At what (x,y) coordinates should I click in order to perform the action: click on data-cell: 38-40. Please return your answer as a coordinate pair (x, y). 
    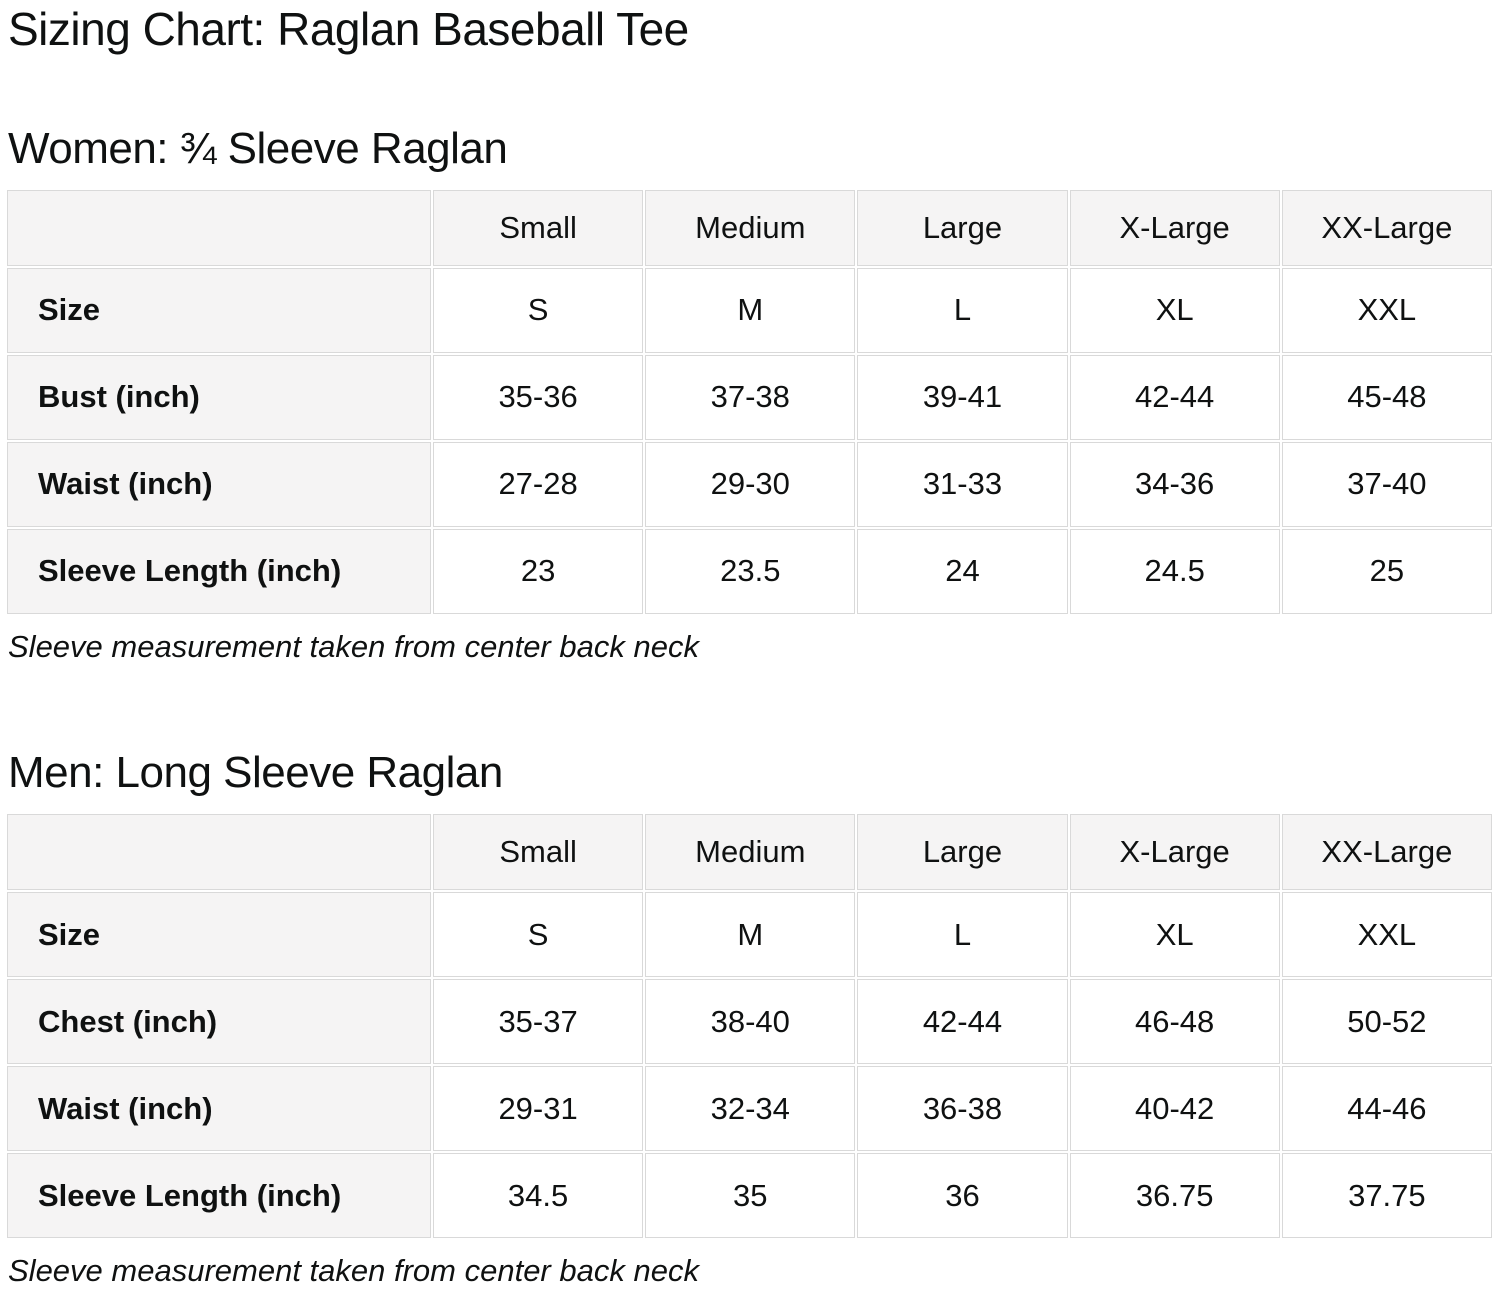
    Looking at the image, I should click on (750, 1022).